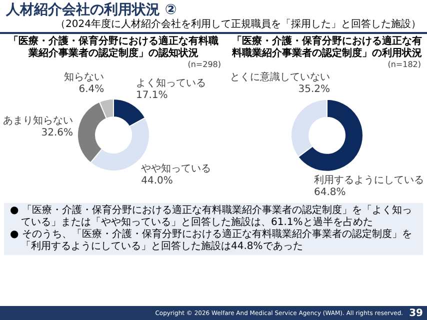  I want to click on slice-label: 知らない, so click(84, 77).